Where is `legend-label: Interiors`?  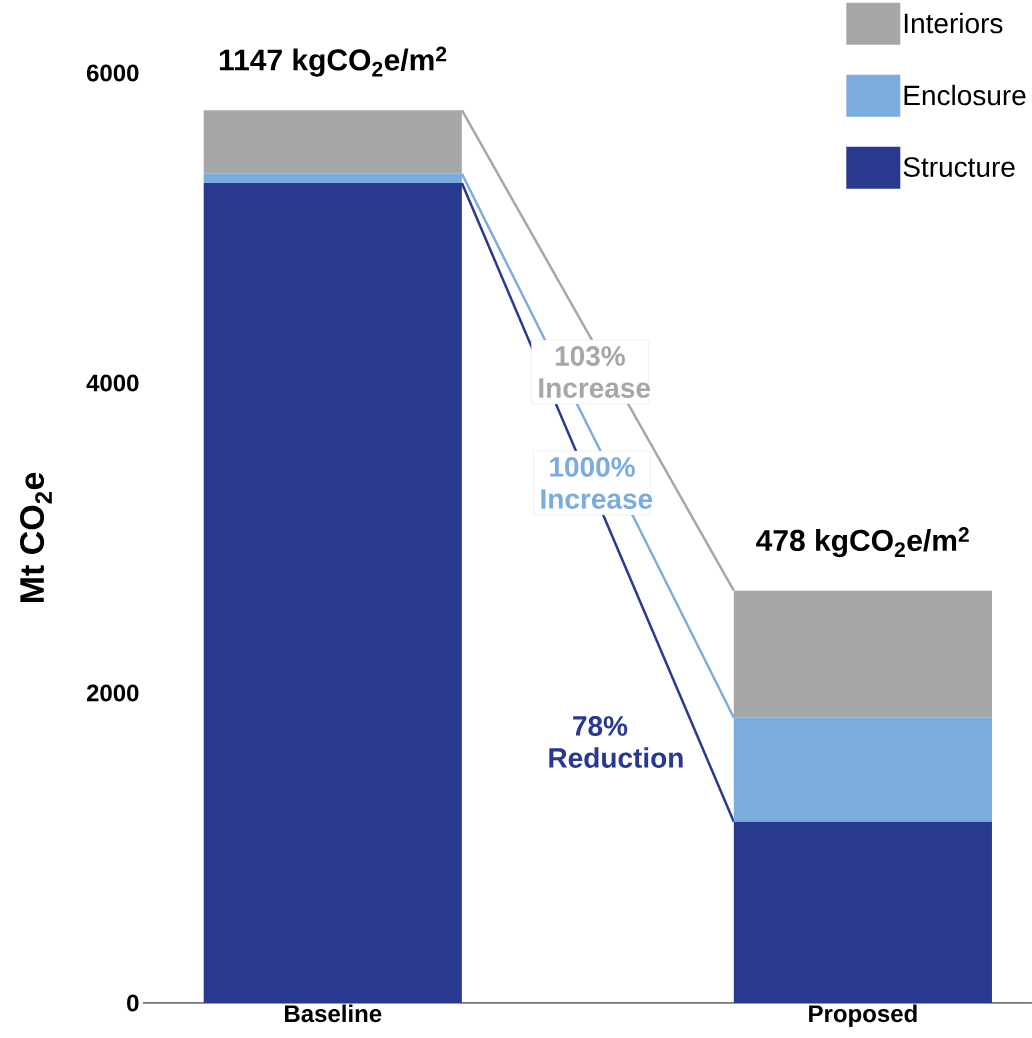 legend-label: Interiors is located at coordinates (953, 23).